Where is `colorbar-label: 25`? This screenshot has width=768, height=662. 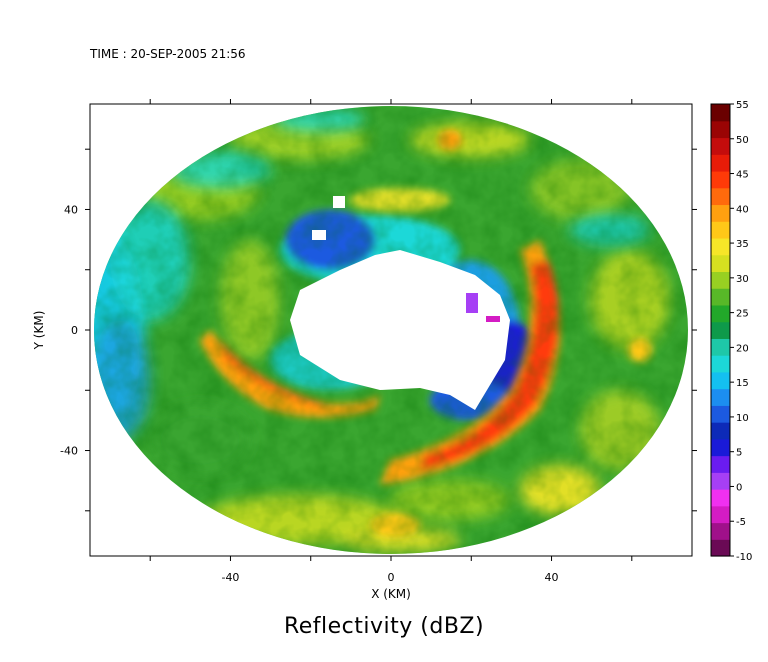
colorbar-label: 25 is located at coordinates (742, 314).